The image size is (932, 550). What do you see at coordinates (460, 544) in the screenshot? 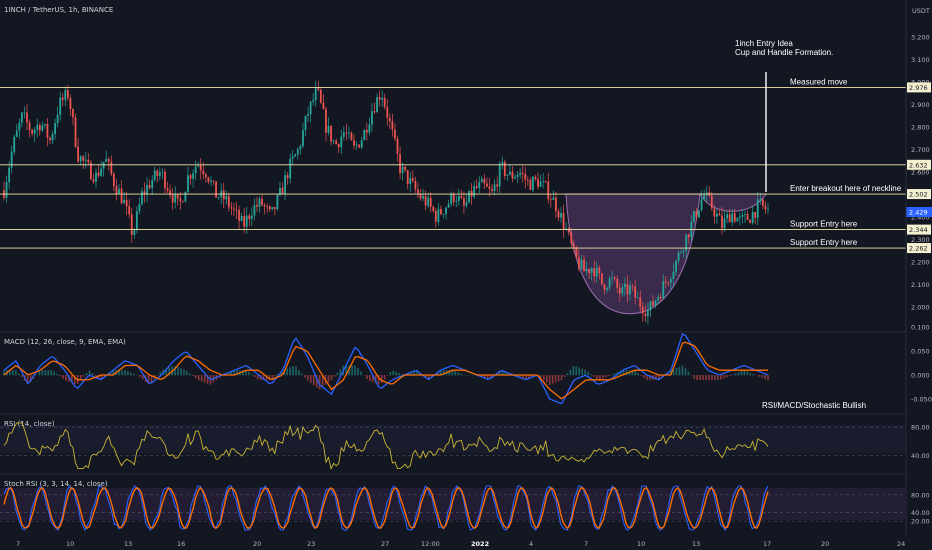
I see `time-axis: 7 10 13 16 20 23 27 12:00 2022 4 7 10 13 17 20 24` at bounding box center [460, 544].